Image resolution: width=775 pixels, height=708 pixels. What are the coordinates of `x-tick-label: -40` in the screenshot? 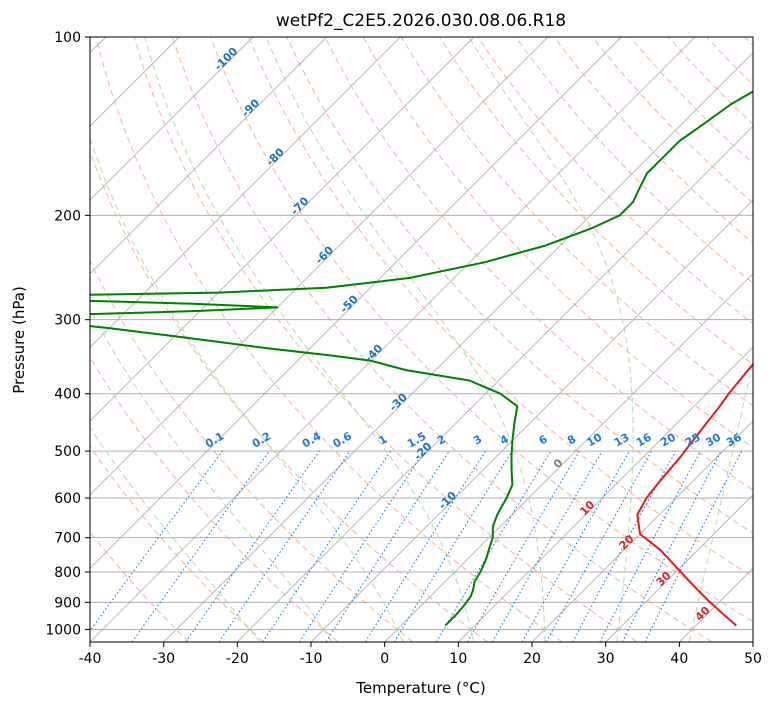 It's located at (90, 659).